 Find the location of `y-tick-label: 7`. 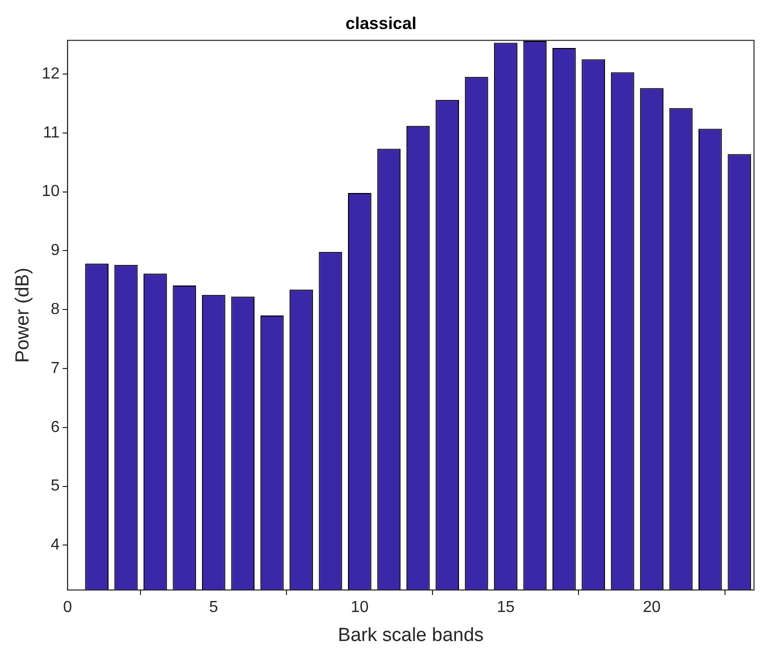

y-tick-label: 7 is located at coordinates (55, 368).